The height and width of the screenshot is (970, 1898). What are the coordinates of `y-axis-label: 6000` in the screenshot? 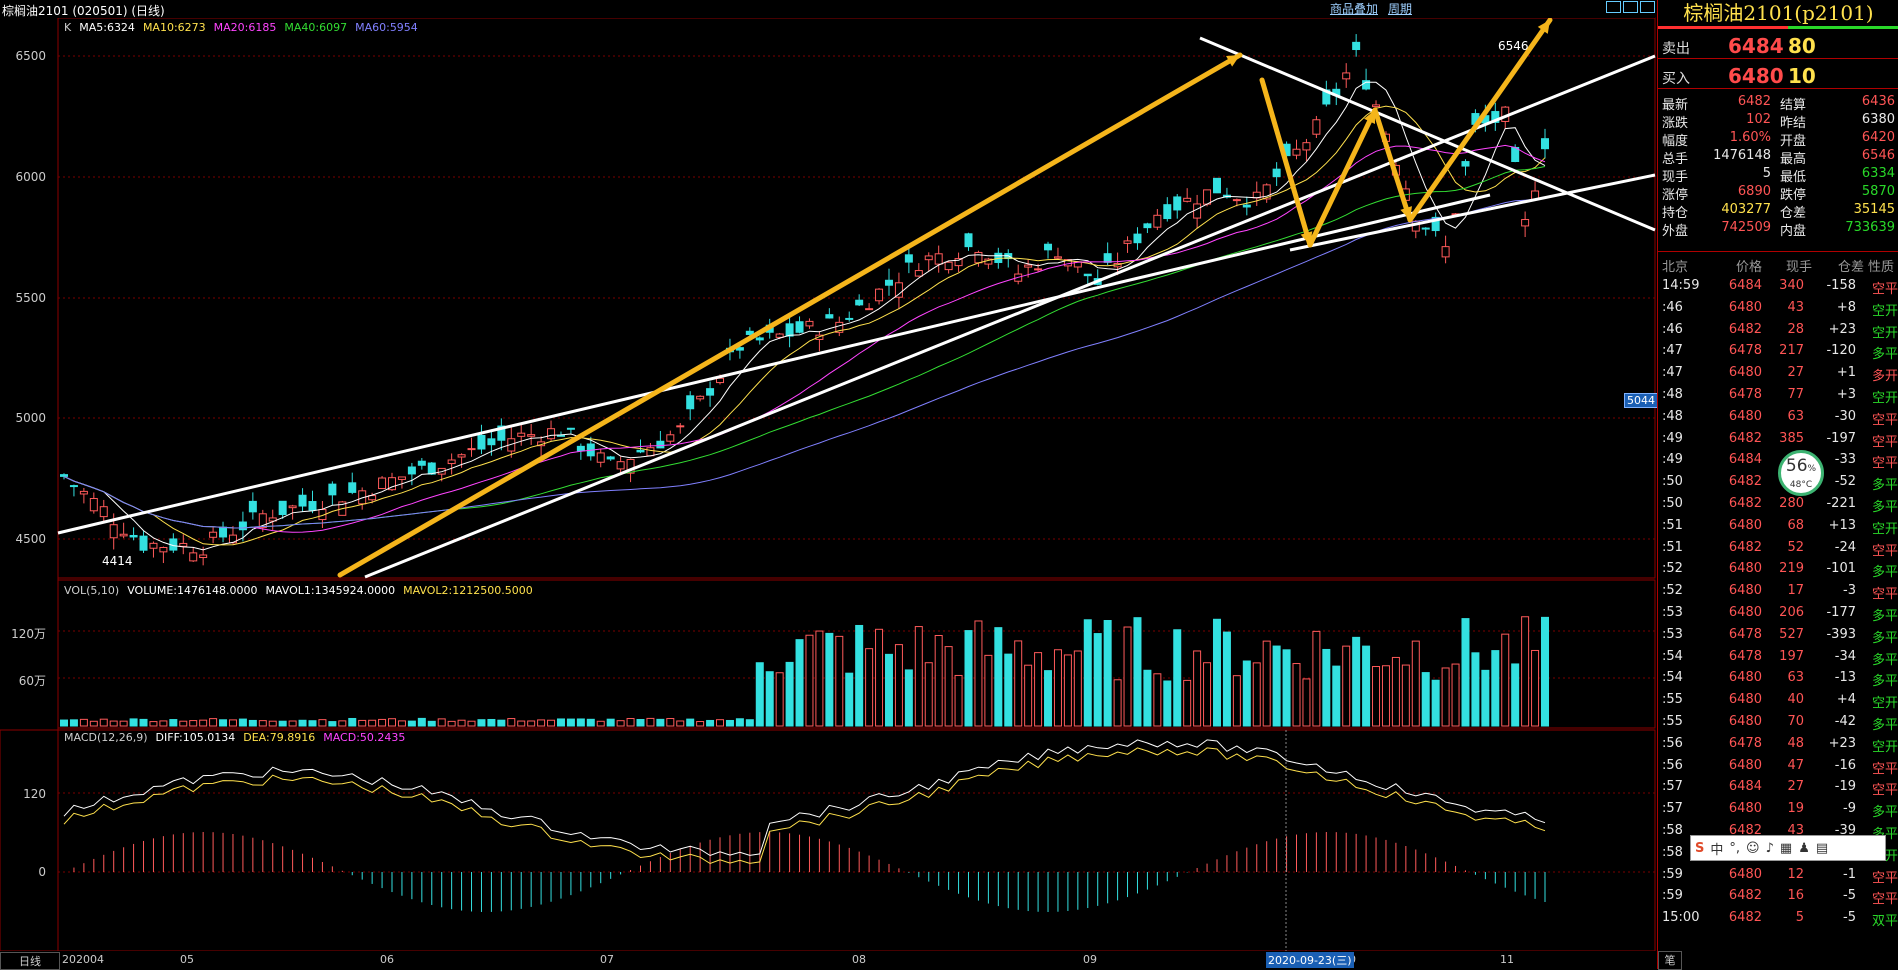 It's located at (30, 177).